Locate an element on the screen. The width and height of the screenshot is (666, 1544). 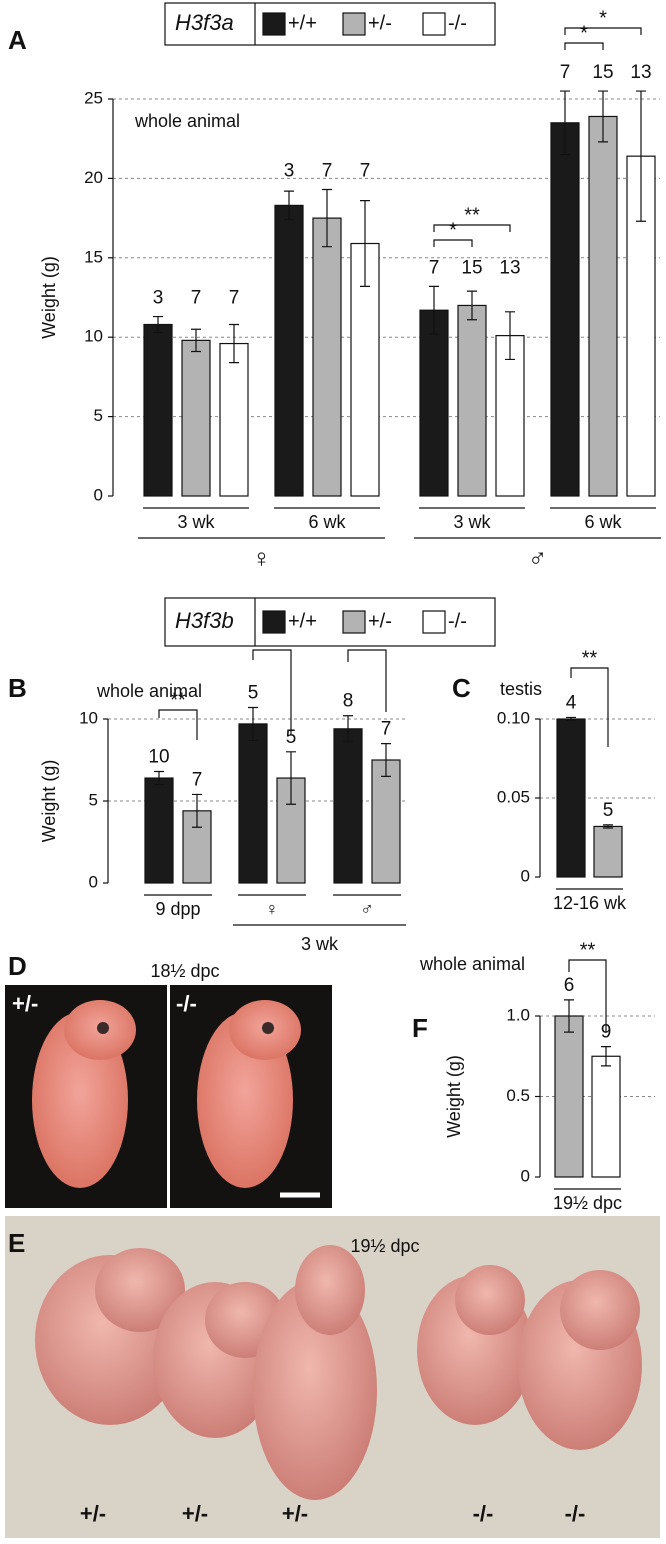
legend-label: -/- is located at coordinates (457, 621).